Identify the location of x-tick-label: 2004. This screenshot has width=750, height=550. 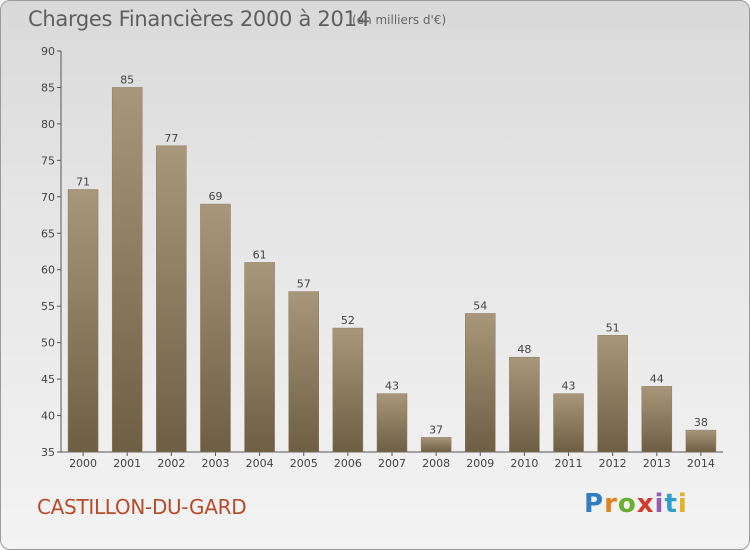
(260, 463).